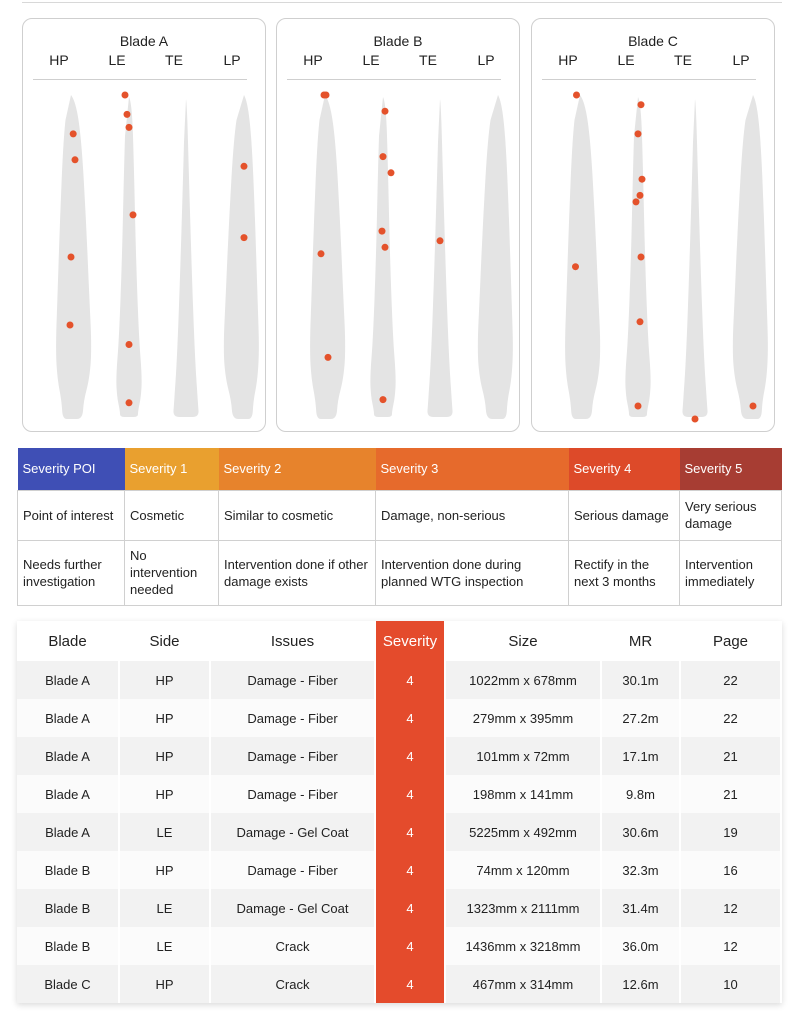  I want to click on cell-page: 19, so click(731, 832).